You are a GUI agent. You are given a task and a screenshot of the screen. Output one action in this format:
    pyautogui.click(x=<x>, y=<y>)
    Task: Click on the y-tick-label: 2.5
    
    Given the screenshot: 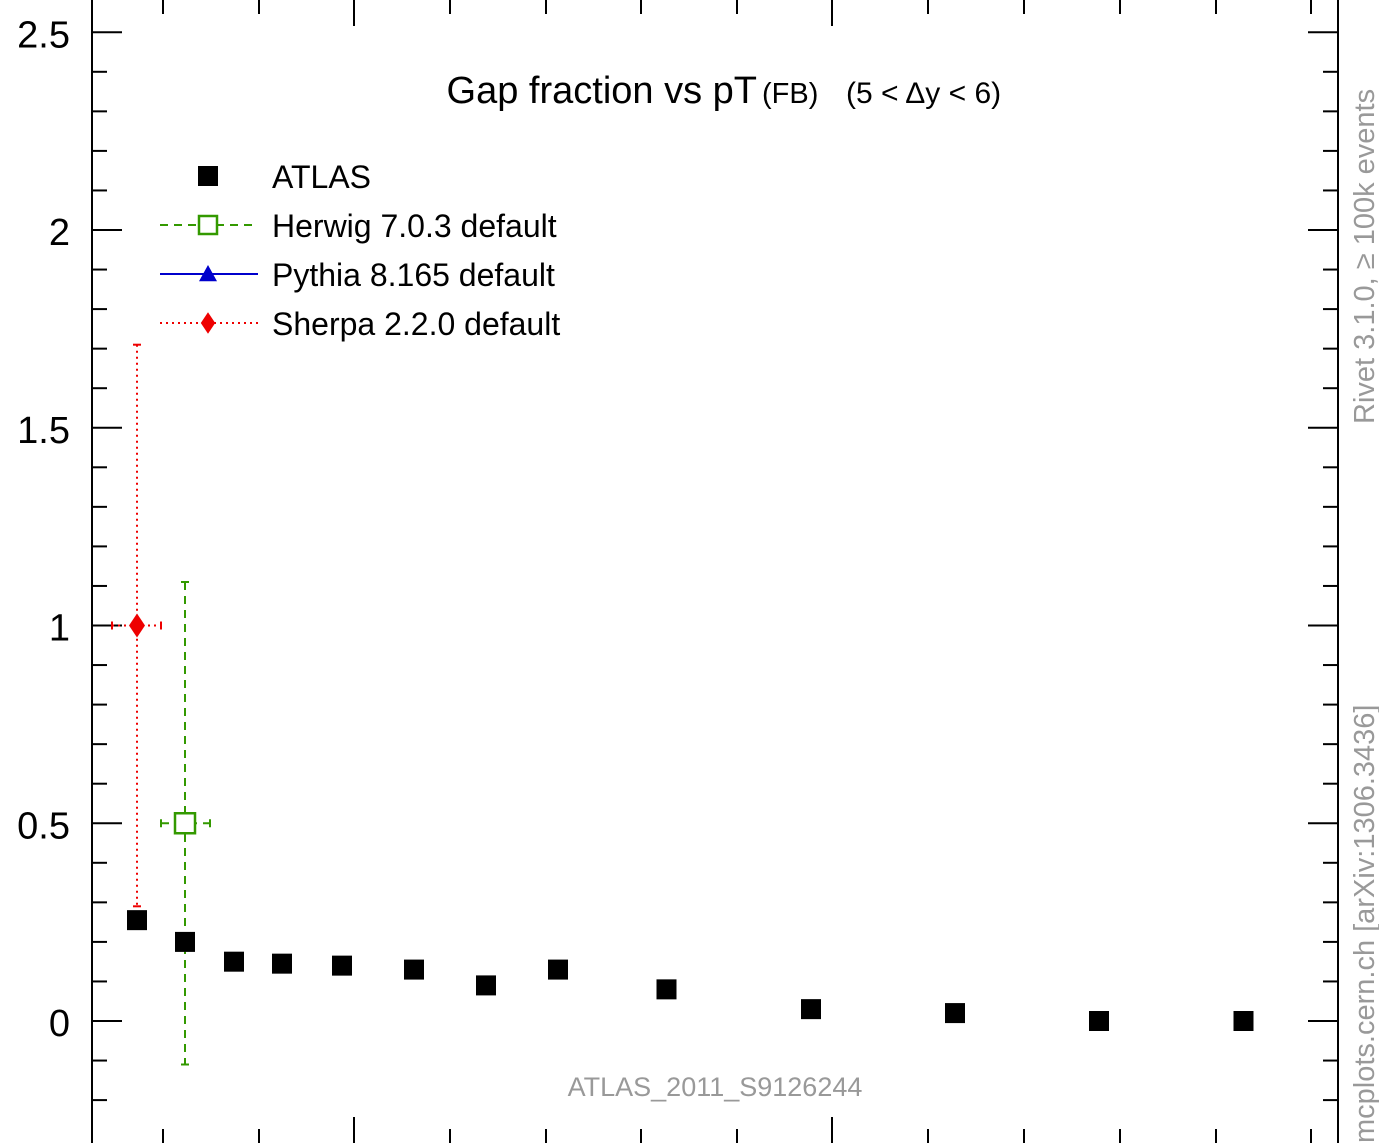 What is the action you would take?
    pyautogui.click(x=43, y=35)
    